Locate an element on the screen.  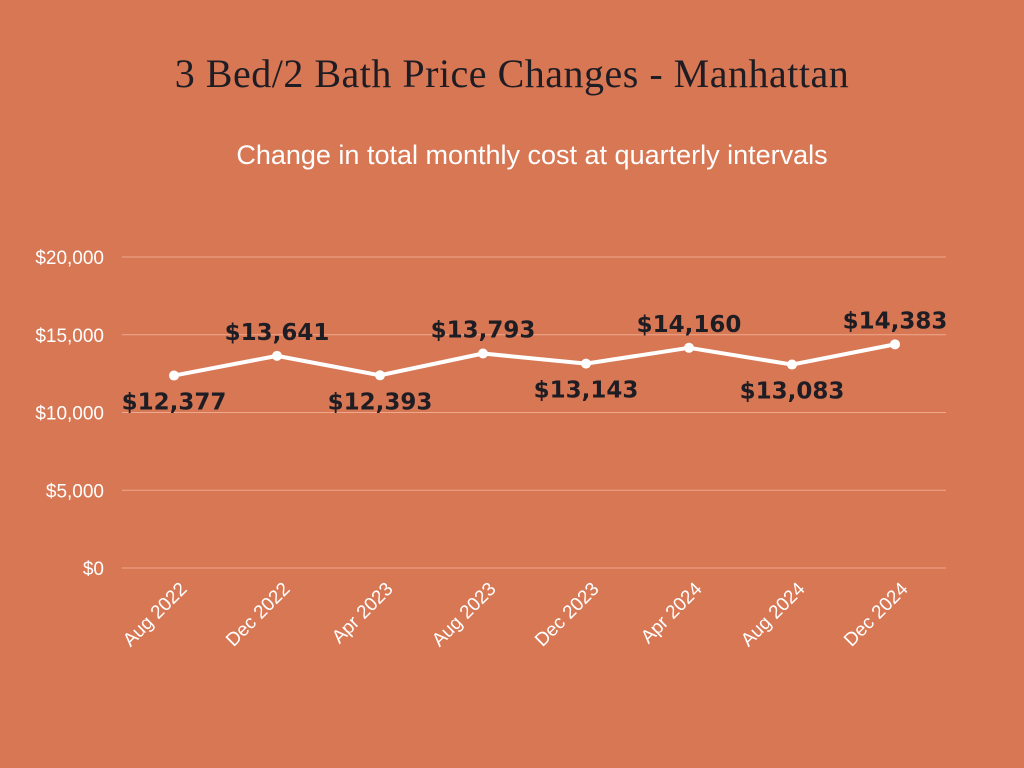
y-tick-label: $0 is located at coordinates (93, 569).